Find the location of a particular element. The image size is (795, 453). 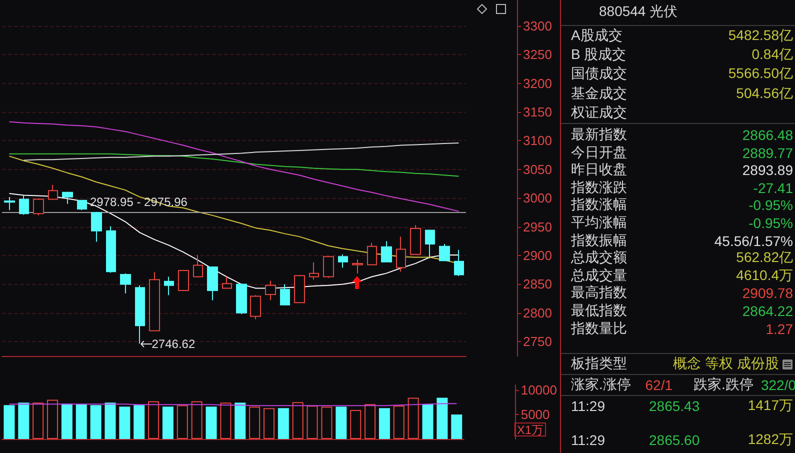

text: 4610.4万 is located at coordinates (764, 274).